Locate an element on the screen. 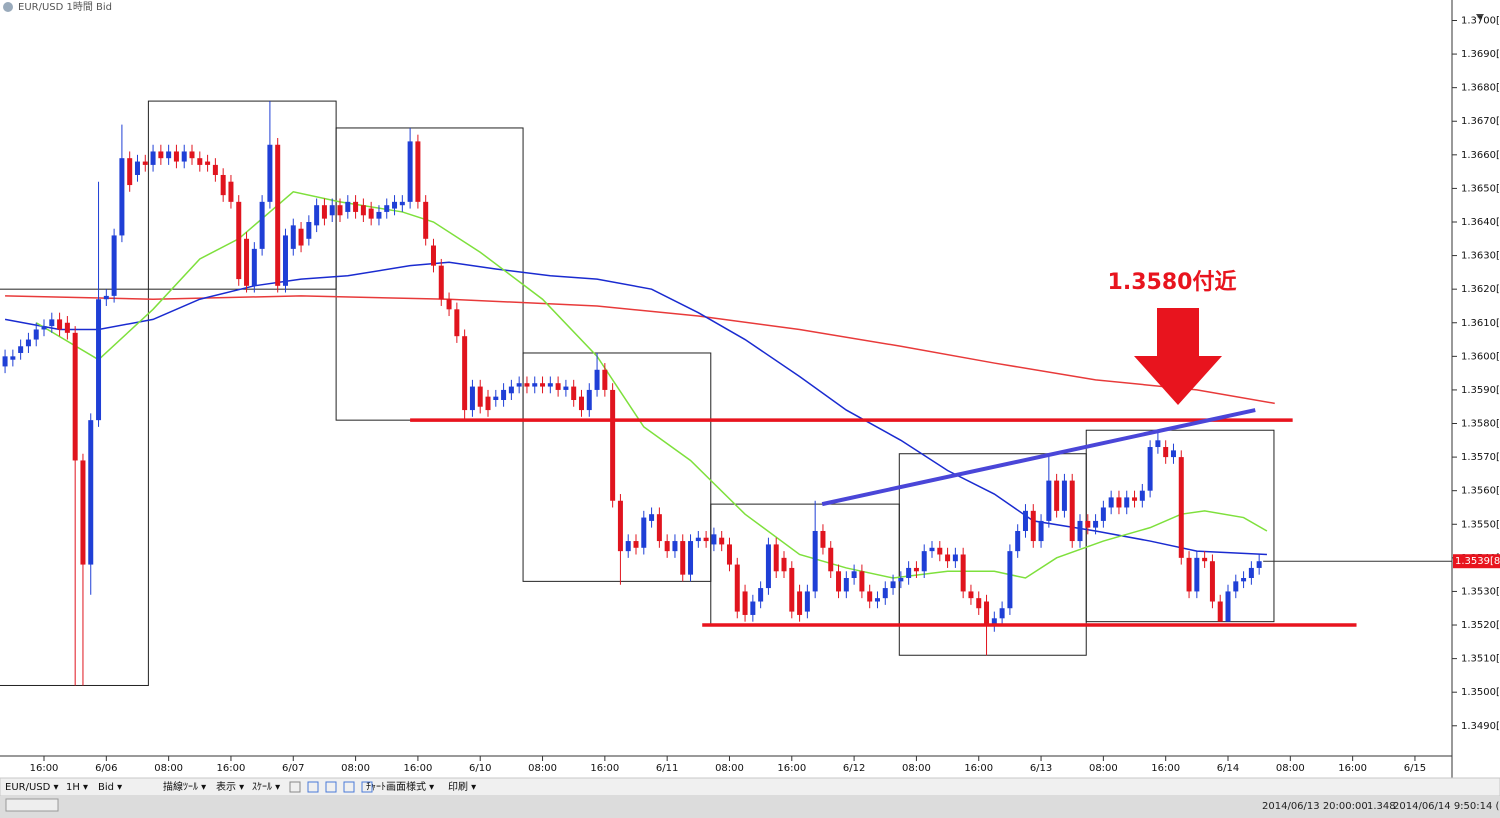 The width and height of the screenshot is (1500, 818). x-tick-label: 6/06 is located at coordinates (106, 768).